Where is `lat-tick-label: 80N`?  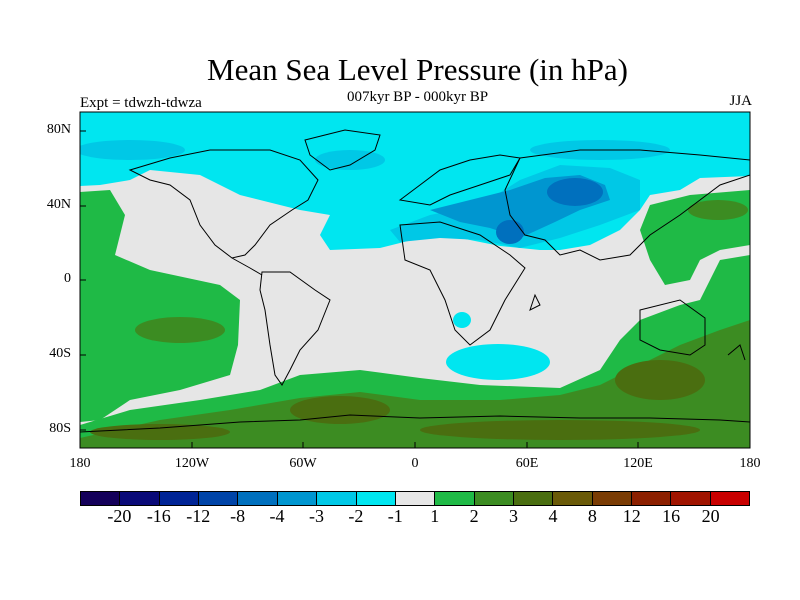 lat-tick-label: 80N is located at coordinates (58, 129).